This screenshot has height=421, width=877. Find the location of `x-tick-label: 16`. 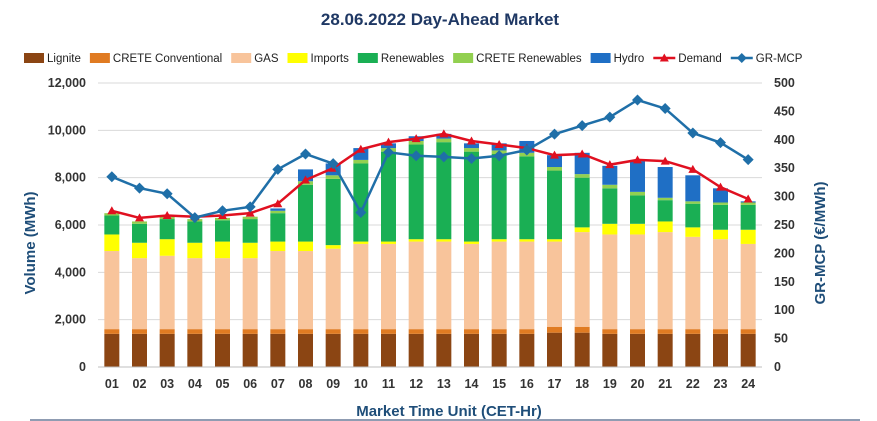

x-tick-label: 16 is located at coordinates (527, 384).